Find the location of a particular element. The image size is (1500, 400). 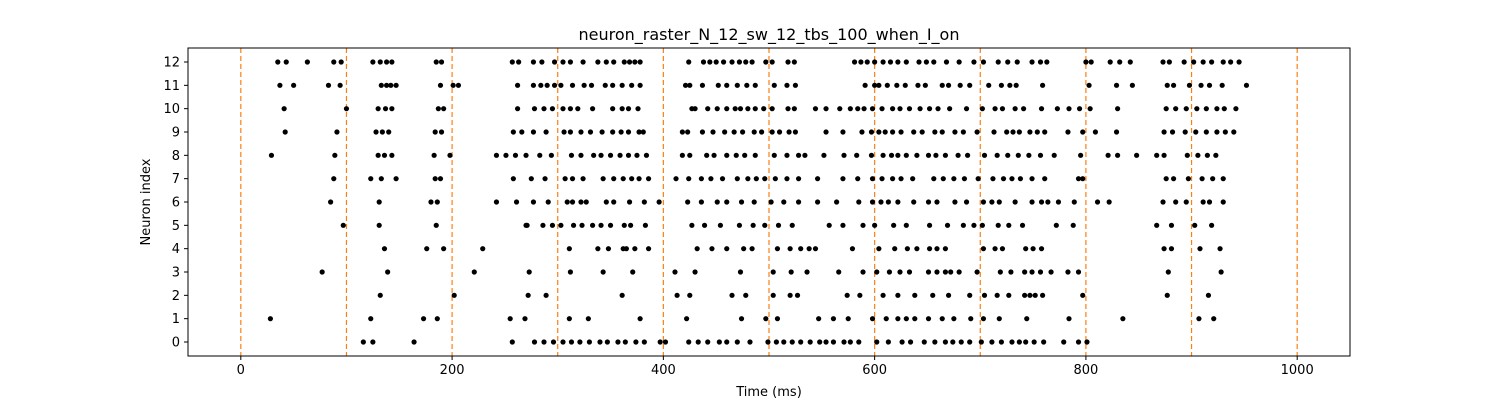

y-axis-label: Neuron index is located at coordinates (146, 201).